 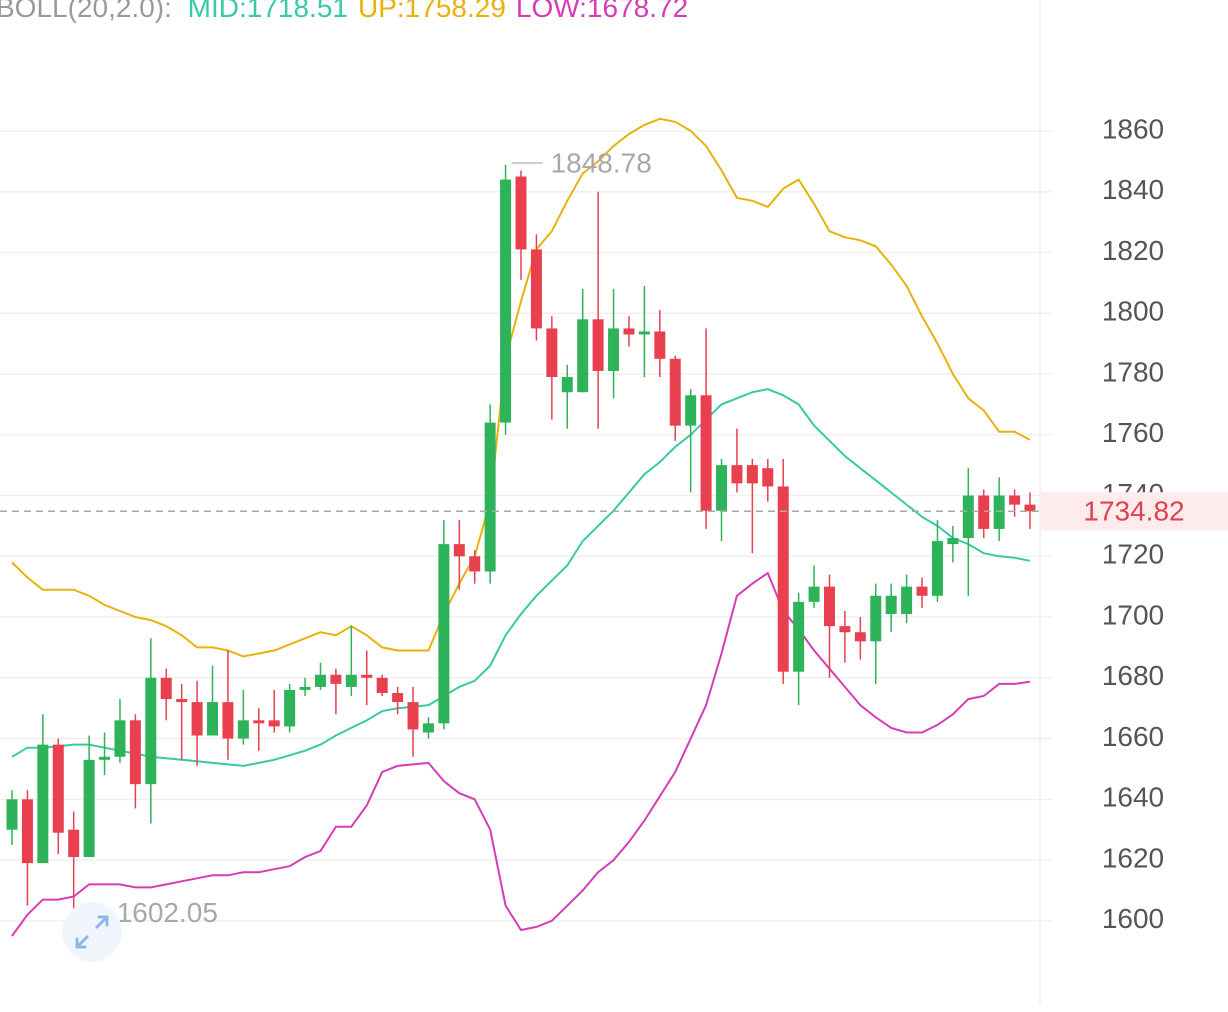 What do you see at coordinates (1133, 250) in the screenshot?
I see `y-tick-label: 1820` at bounding box center [1133, 250].